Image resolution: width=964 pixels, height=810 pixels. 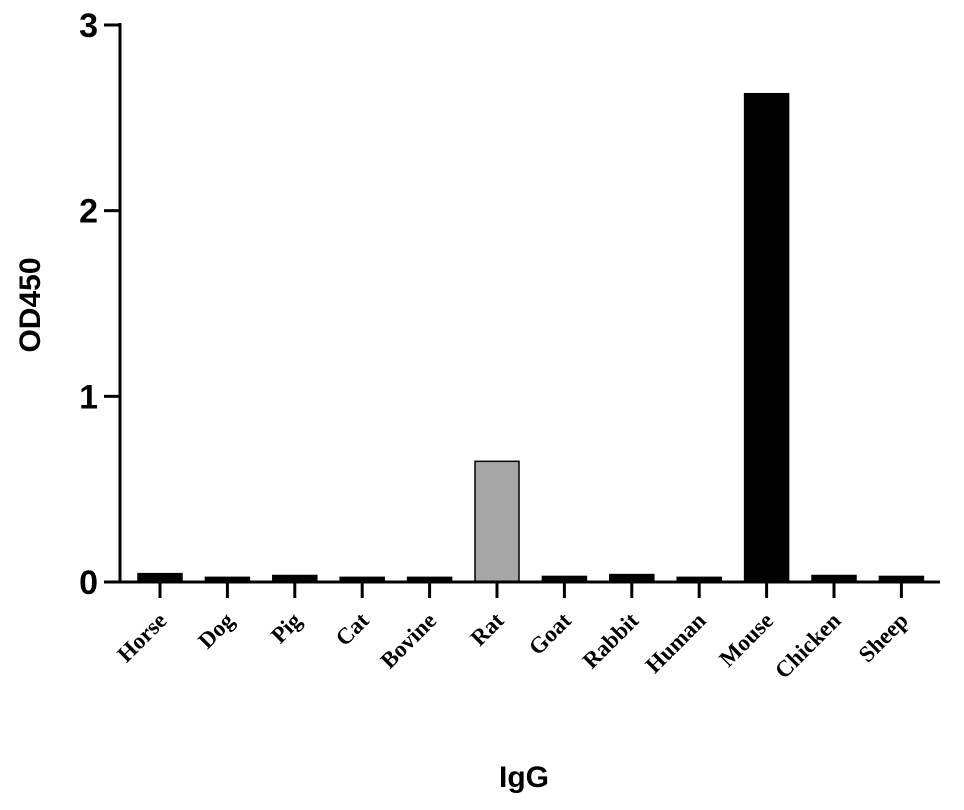 I want to click on x-tick-label-pig: Pig, so click(x=286, y=628).